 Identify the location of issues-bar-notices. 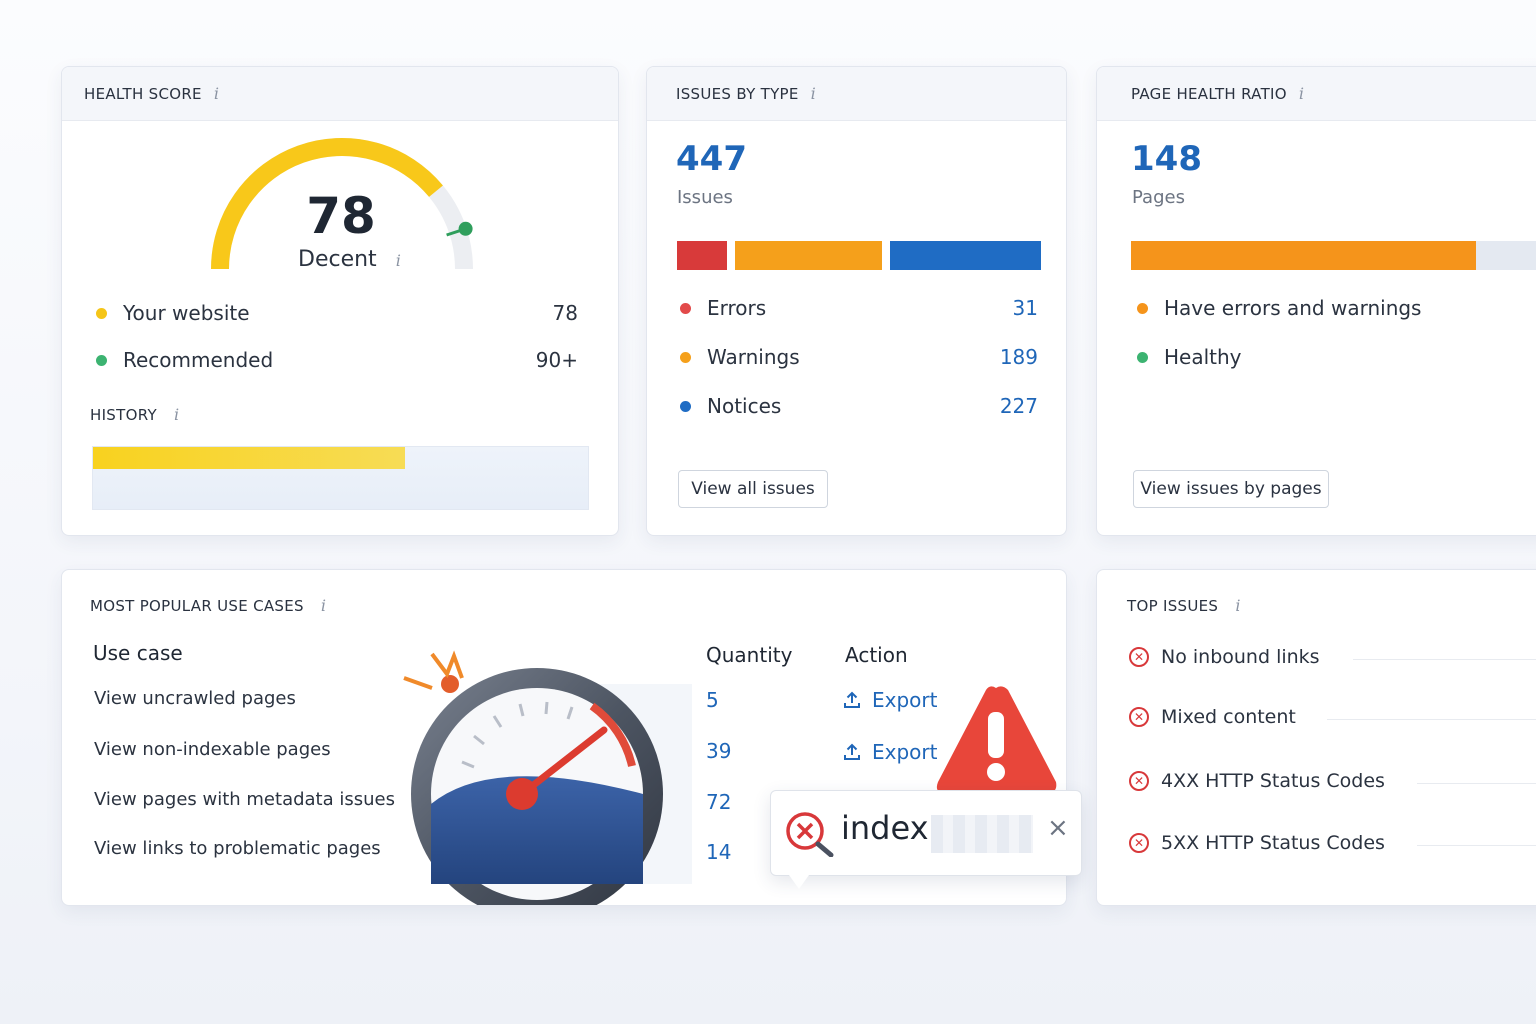
(965, 255).